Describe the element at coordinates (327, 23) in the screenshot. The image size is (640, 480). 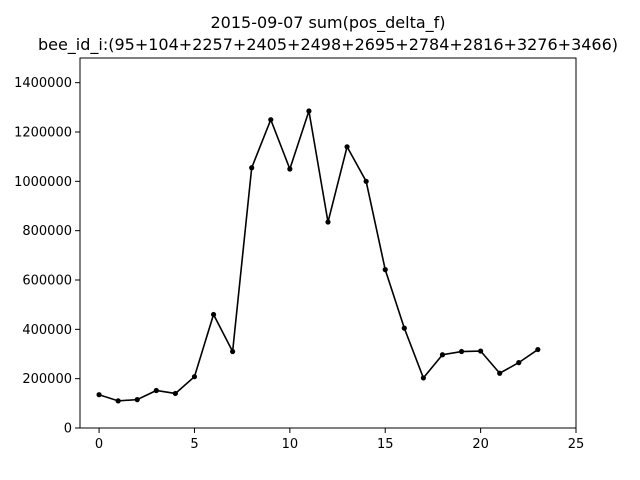
I see `chart-title-line-1: 2015-09-07 sum(pos_delta_f)` at that location.